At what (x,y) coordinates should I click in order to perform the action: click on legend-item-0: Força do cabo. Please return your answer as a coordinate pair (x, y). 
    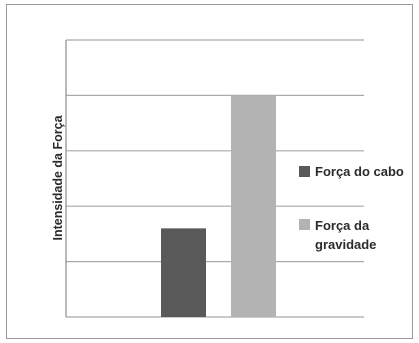
    Looking at the image, I should click on (351, 171).